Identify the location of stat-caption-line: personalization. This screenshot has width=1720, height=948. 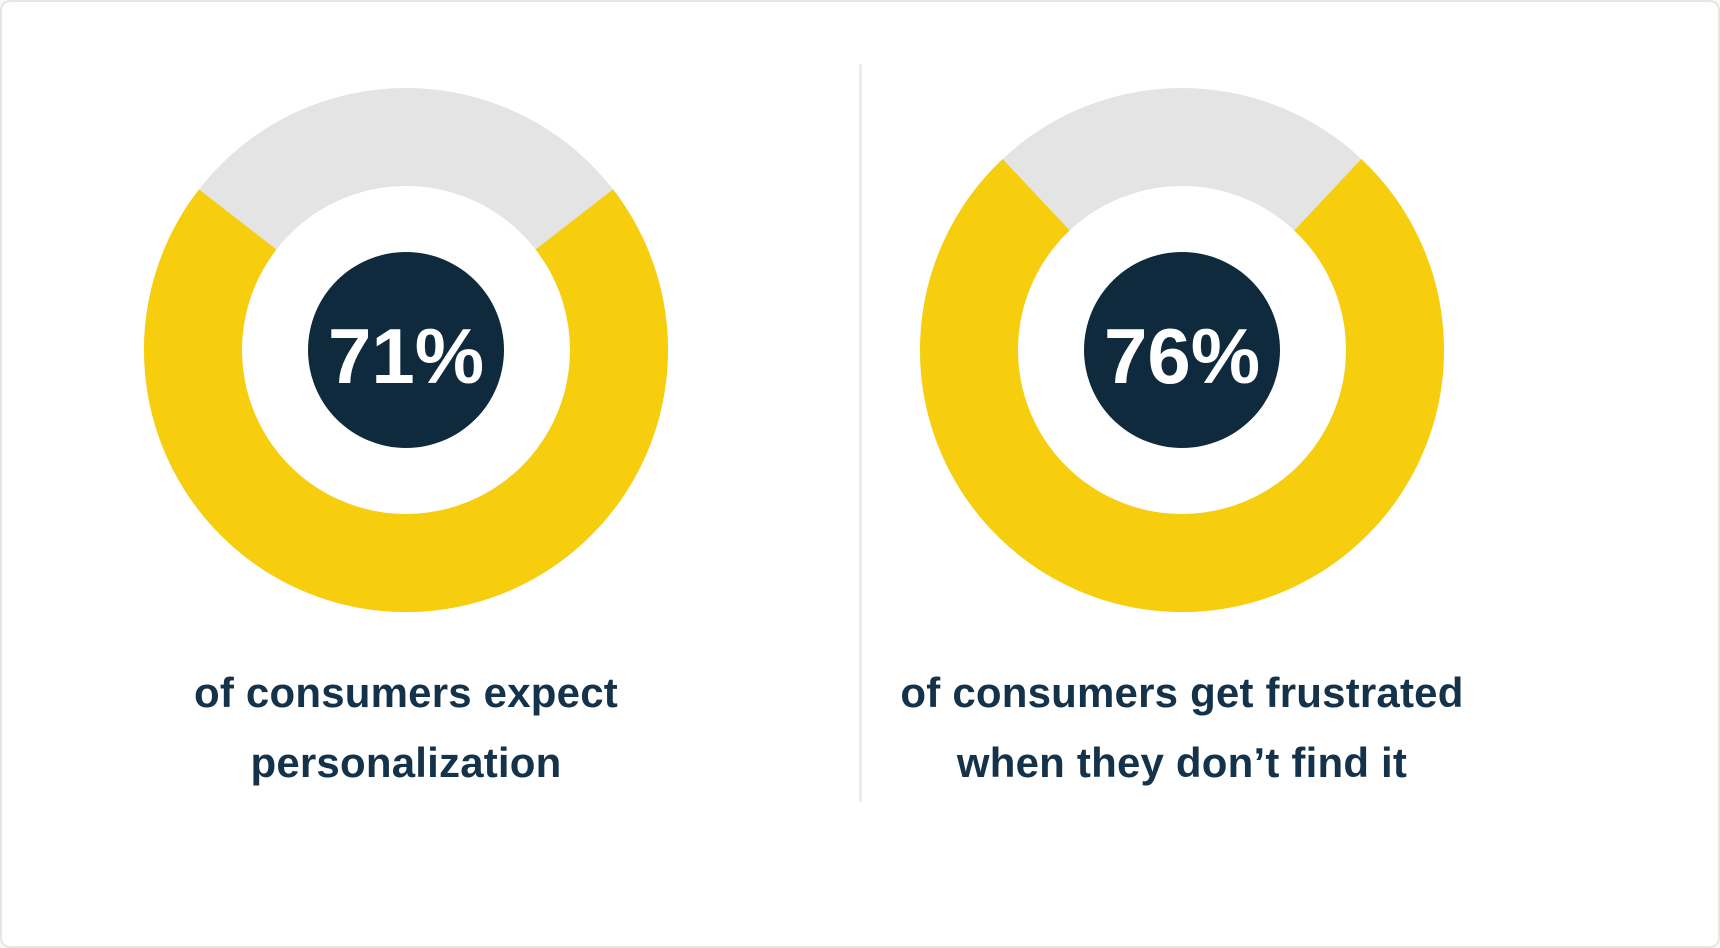
(406, 762).